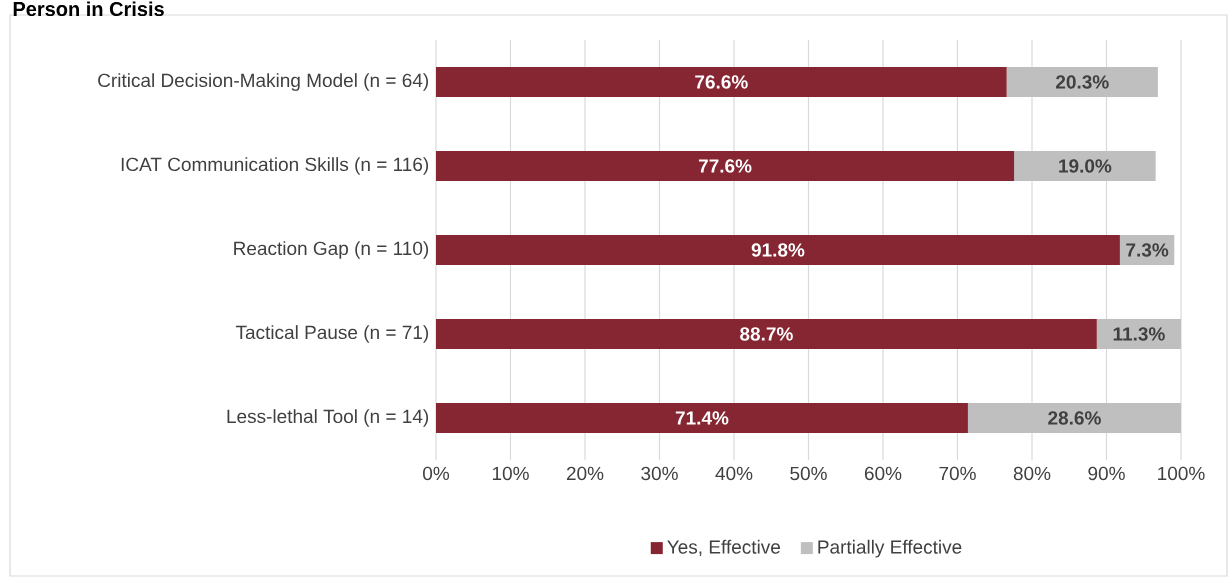  Describe the element at coordinates (883, 473) in the screenshot. I see `x-tick-label: 60%` at that location.